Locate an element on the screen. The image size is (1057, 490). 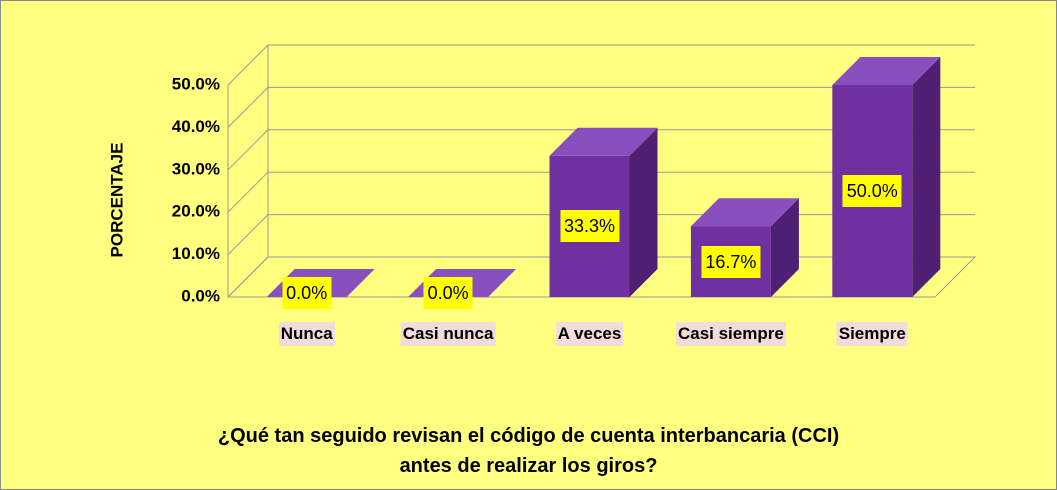
y-tick-label: 40.0% is located at coordinates (196, 126).